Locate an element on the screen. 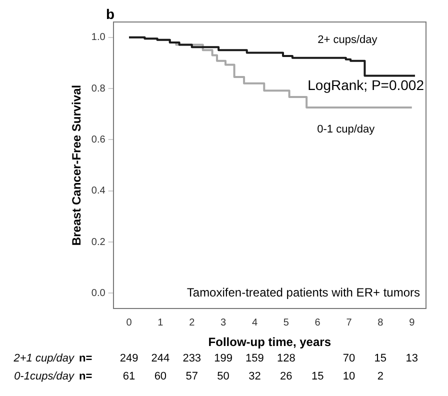 The image size is (448, 396). text: 60 is located at coordinates (160, 376).